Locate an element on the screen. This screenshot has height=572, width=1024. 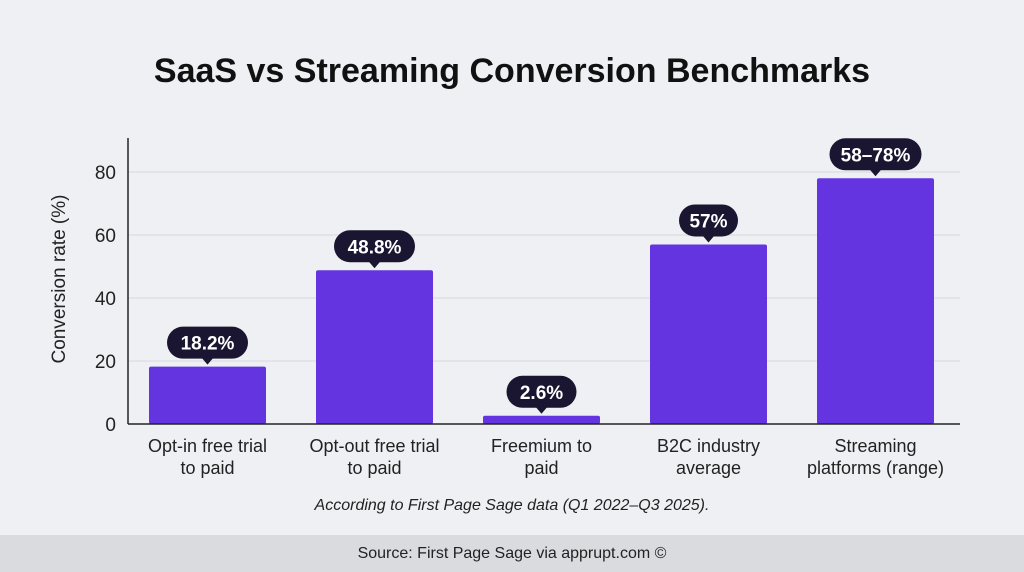
chart-title: SaaS vs Streaming Conversion Benchmarks is located at coordinates (512, 71).